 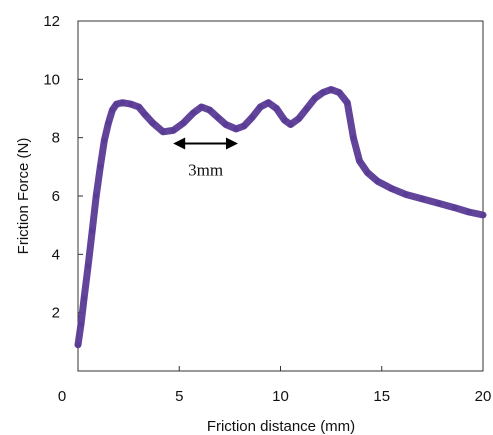 I want to click on y-tick-label: 6, so click(x=56, y=196).